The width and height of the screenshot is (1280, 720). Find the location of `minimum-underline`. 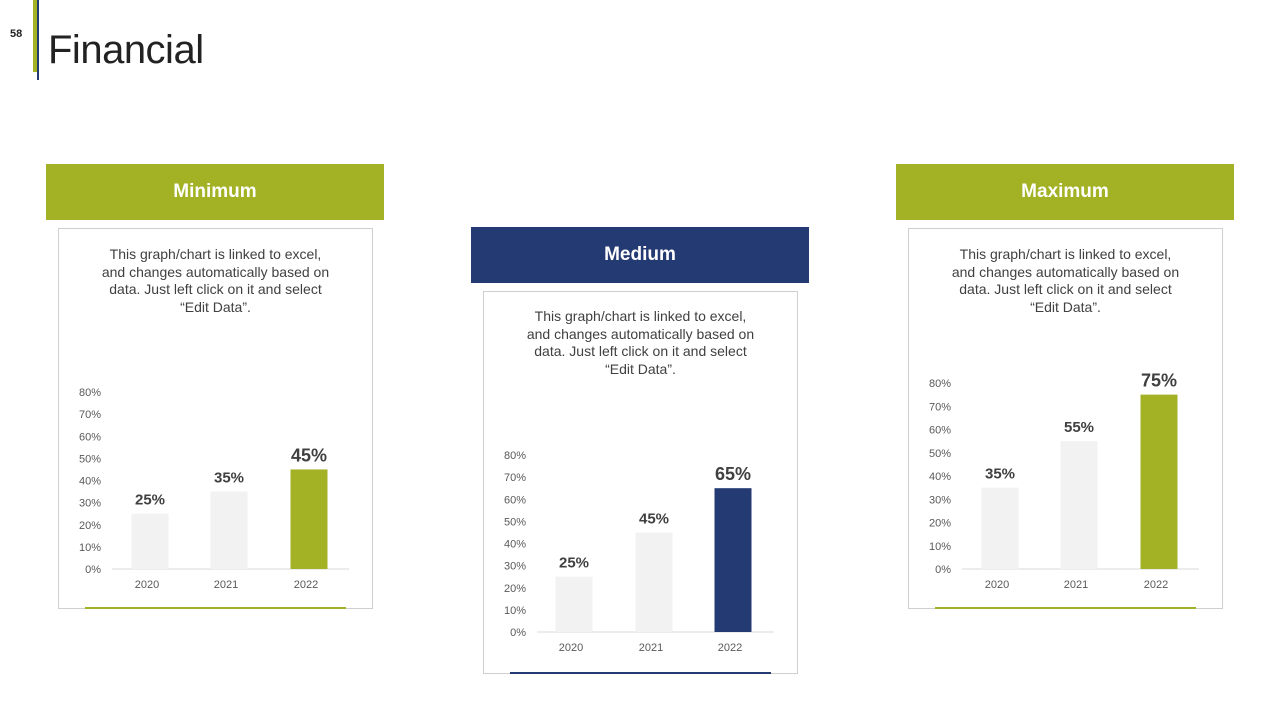

minimum-underline is located at coordinates (215, 608).